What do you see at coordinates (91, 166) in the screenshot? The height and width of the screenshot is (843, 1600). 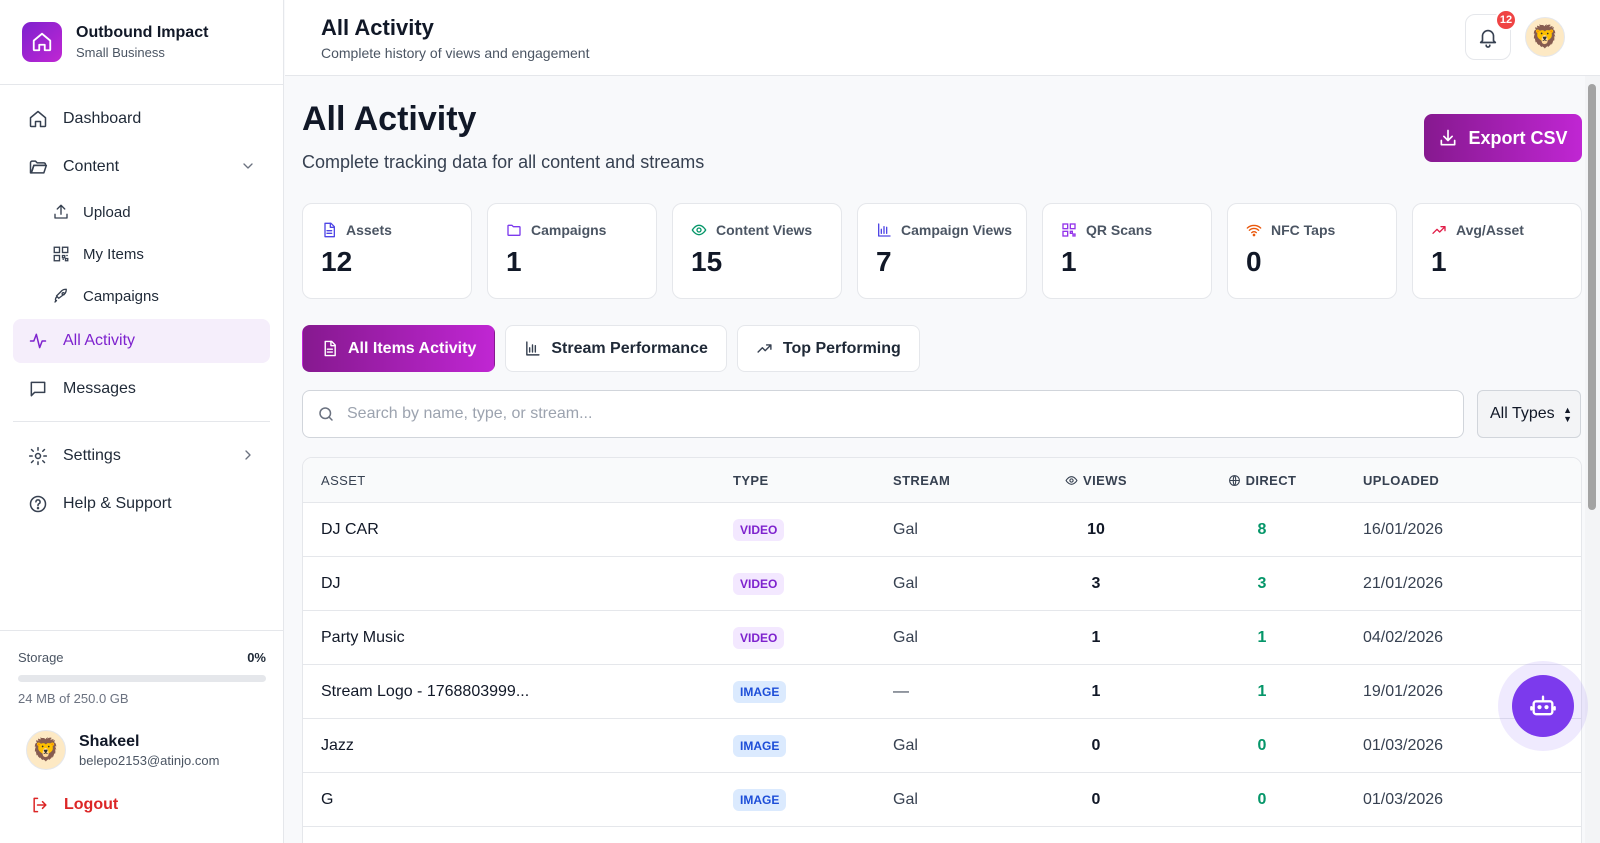 I see `sidebar-item-label: Content` at bounding box center [91, 166].